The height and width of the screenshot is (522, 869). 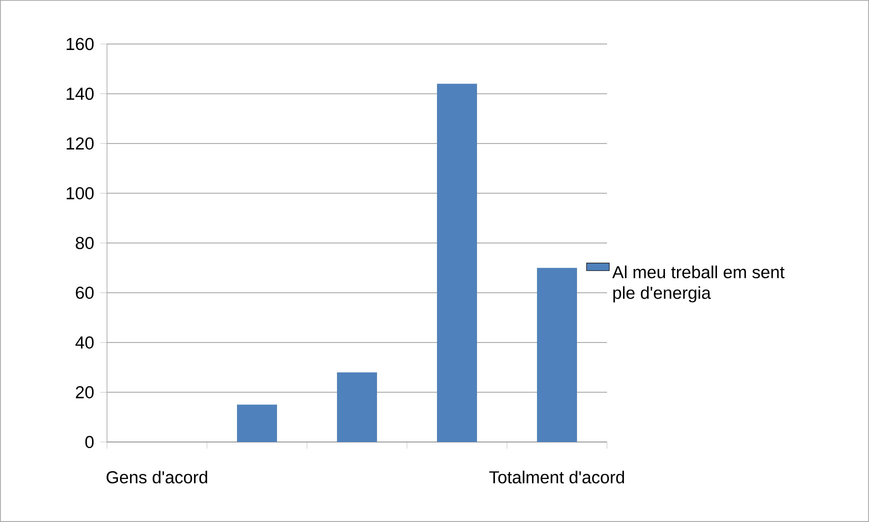 I want to click on y-tick-label: 80, so click(x=85, y=243).